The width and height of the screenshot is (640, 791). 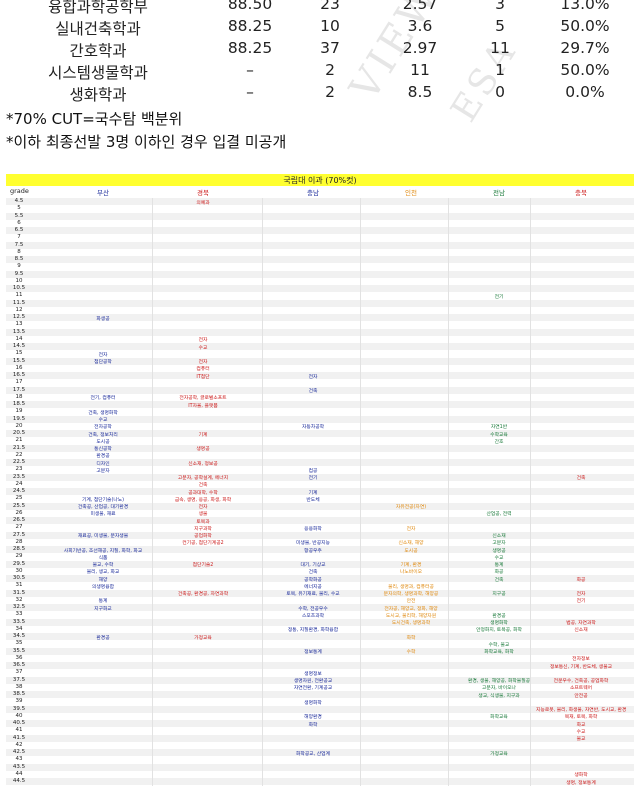 I want to click on grade-level-label: 37.5, so click(x=19, y=679).